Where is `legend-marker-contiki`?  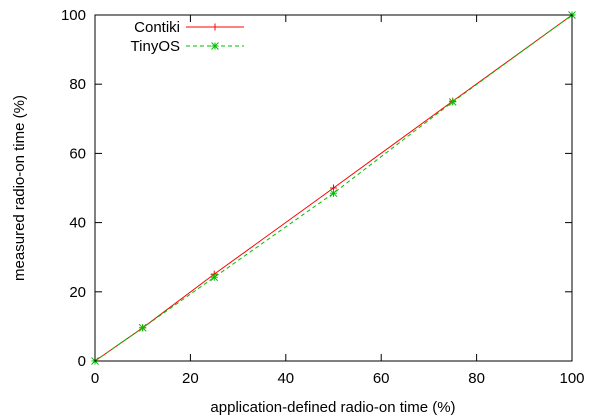 legend-marker-contiki is located at coordinates (215, 27).